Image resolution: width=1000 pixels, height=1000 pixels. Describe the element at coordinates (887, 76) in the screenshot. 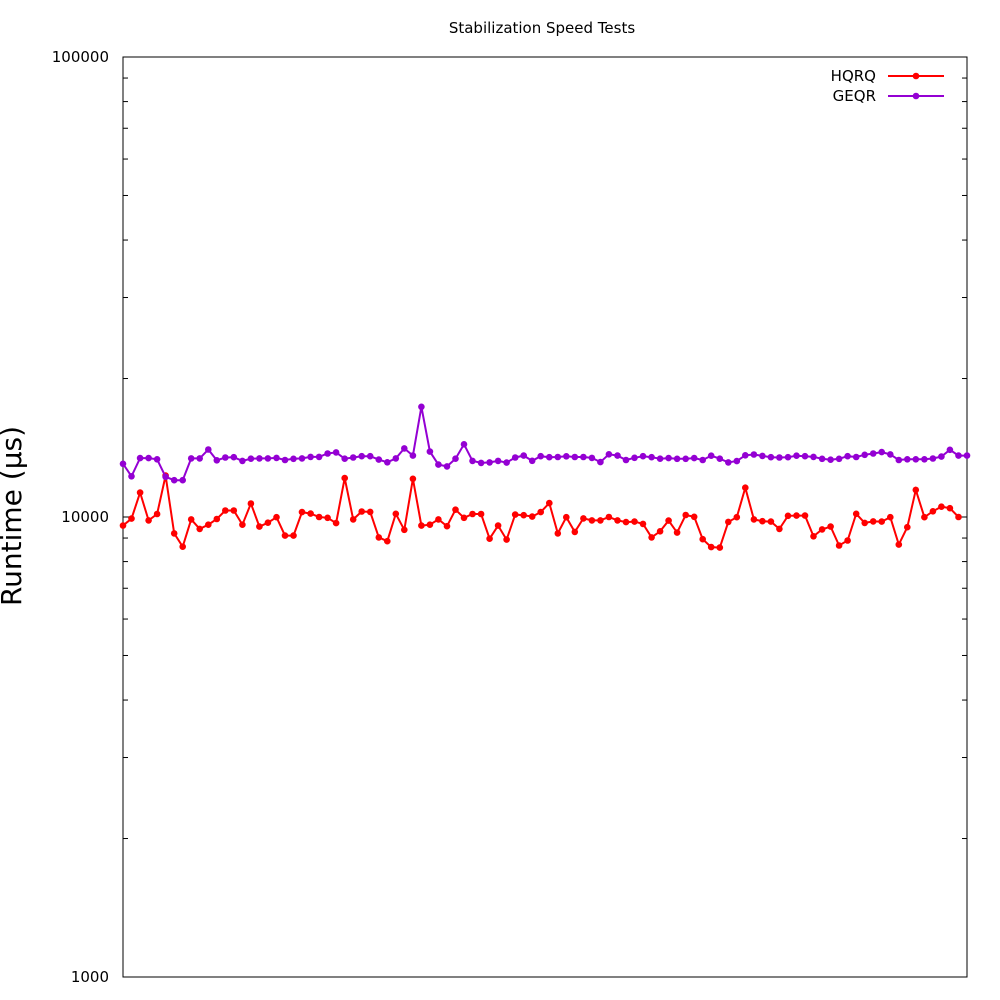

I see `legend-item: HQRQ` at that location.